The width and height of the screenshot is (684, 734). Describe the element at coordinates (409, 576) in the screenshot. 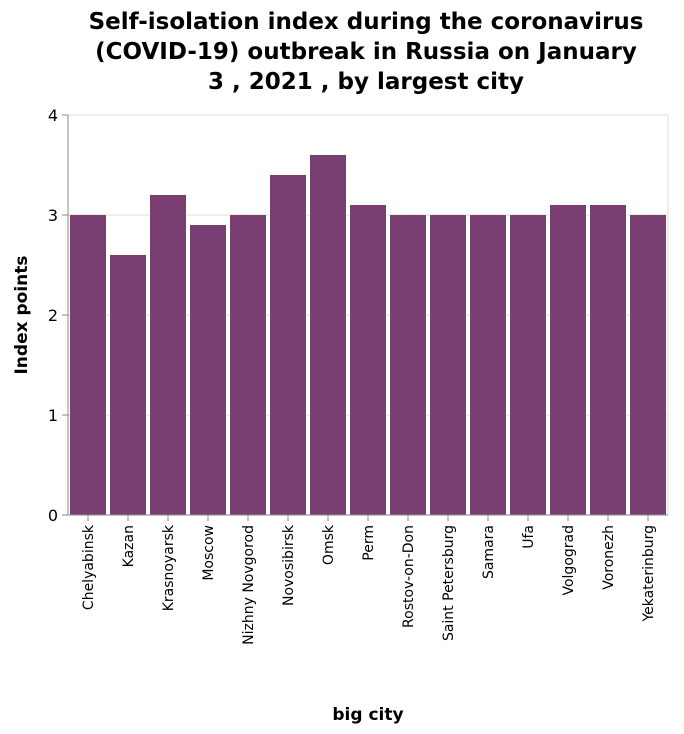

I see `x-tick-label: Rostov-on-Don` at that location.